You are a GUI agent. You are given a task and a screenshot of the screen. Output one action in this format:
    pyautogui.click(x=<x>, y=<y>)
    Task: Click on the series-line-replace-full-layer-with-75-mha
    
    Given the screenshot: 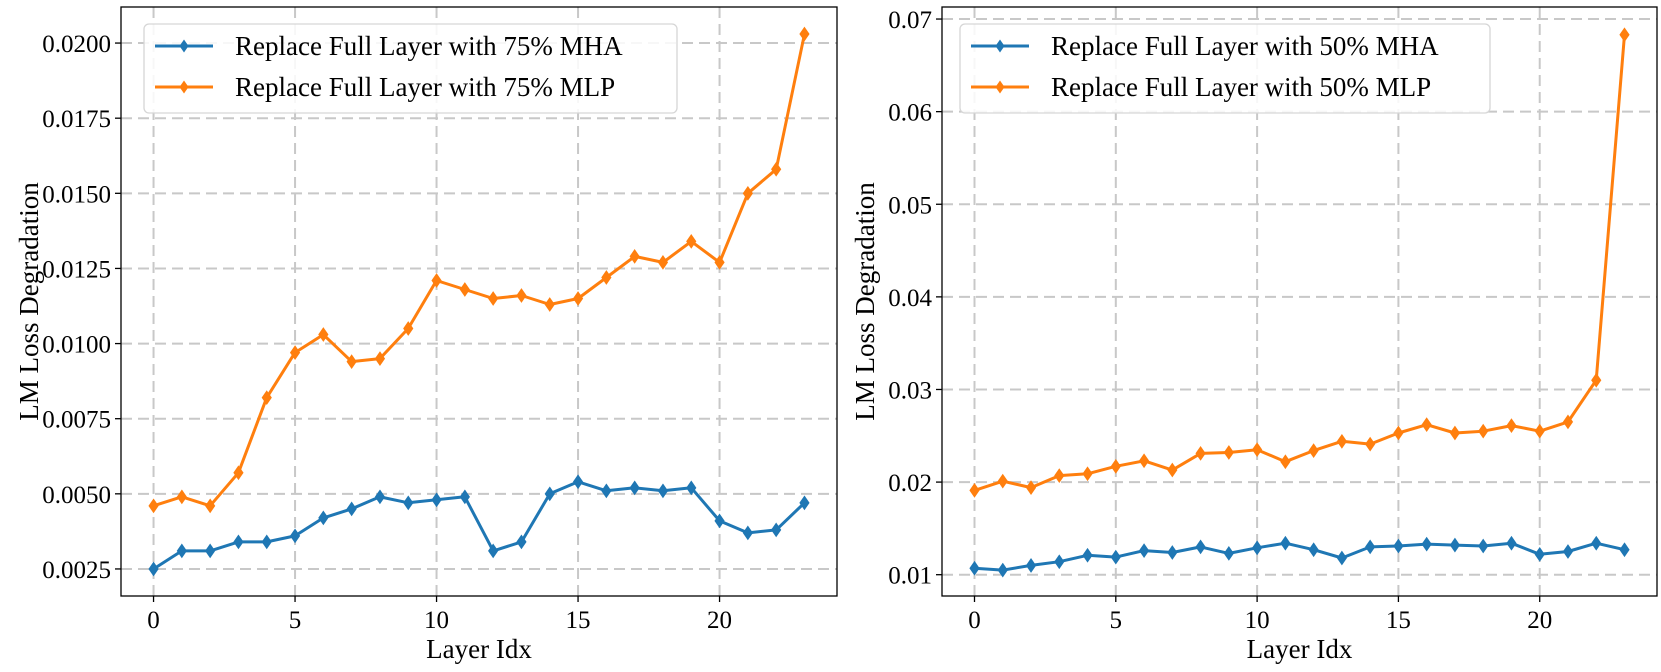 What is the action you would take?
    pyautogui.click(x=479, y=525)
    